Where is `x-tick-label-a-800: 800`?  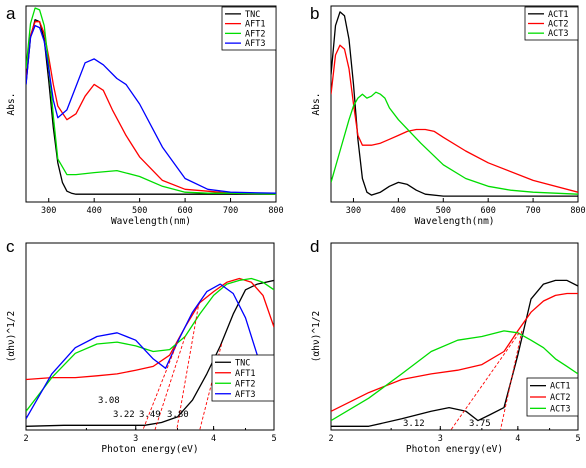
x-tick-label-a-800: 800 is located at coordinates (275, 211).